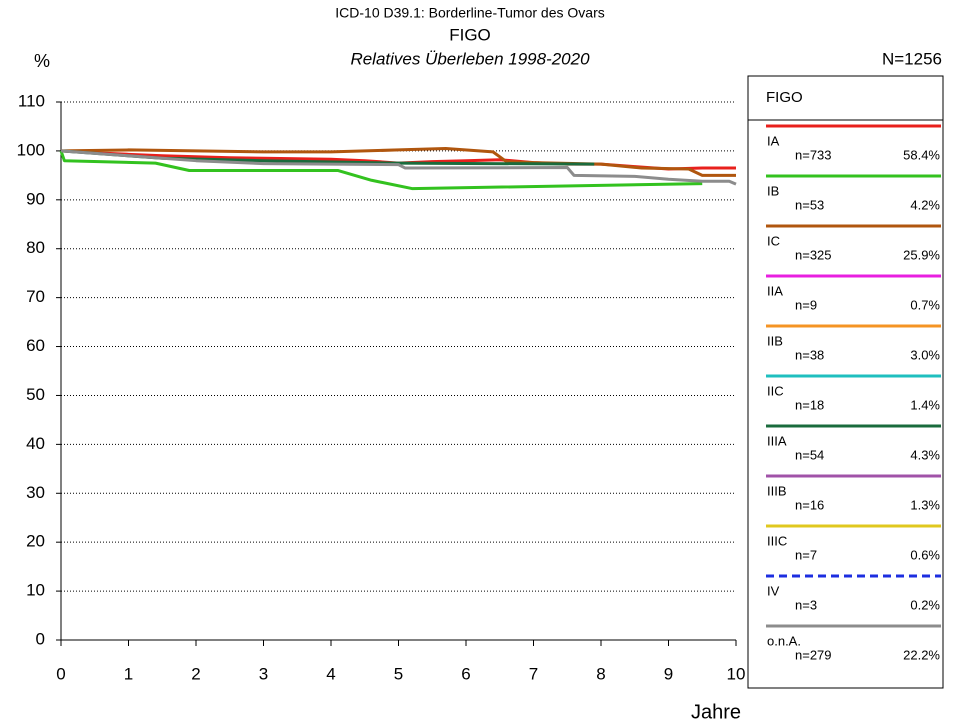 The width and height of the screenshot is (953, 726). Describe the element at coordinates (35, 492) in the screenshot. I see `y-tick-label: 30` at that location.